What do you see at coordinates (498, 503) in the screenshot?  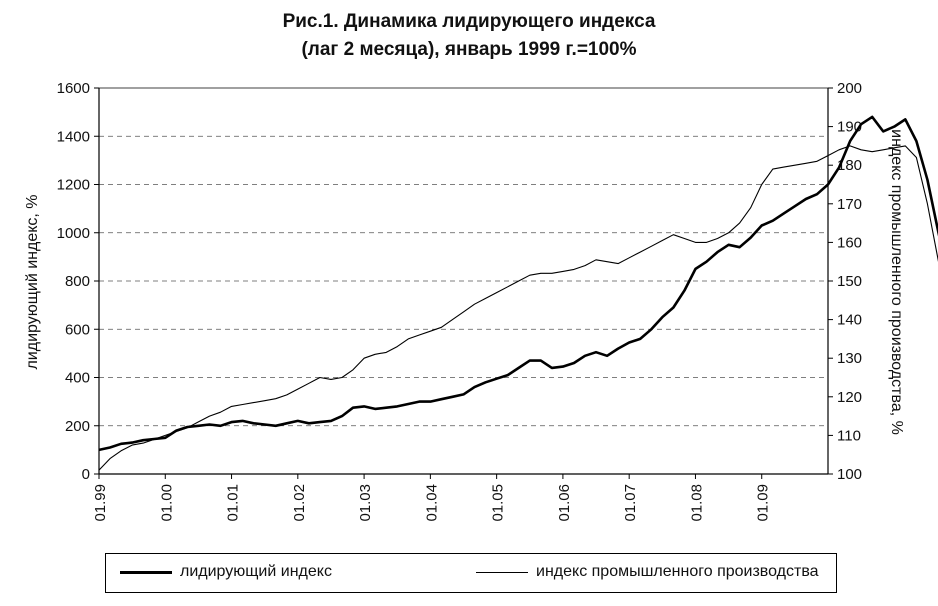 I see `x-tick-label: 01.05` at bounding box center [498, 503].